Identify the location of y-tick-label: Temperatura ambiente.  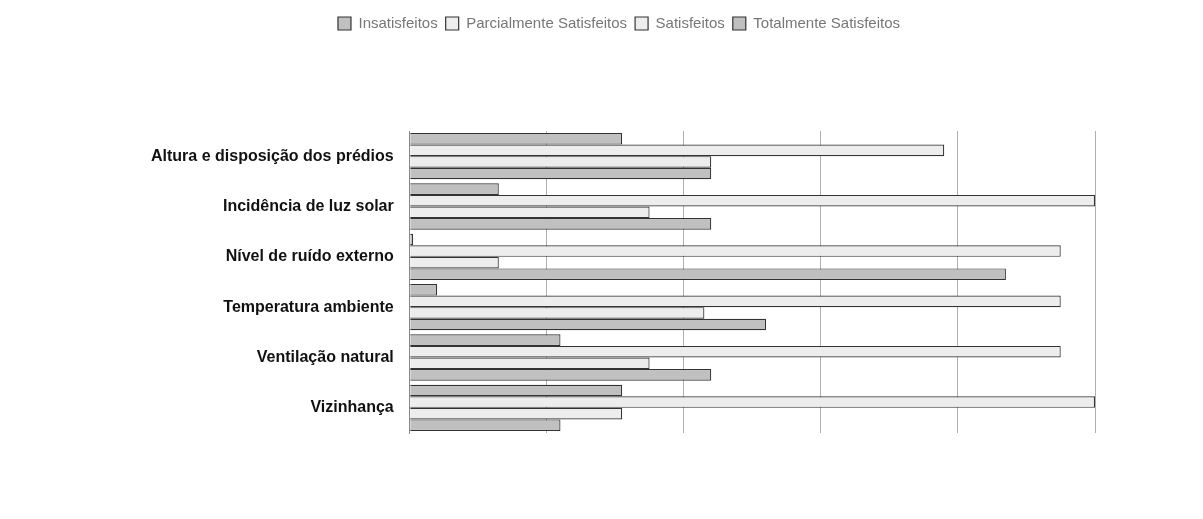
(308, 306).